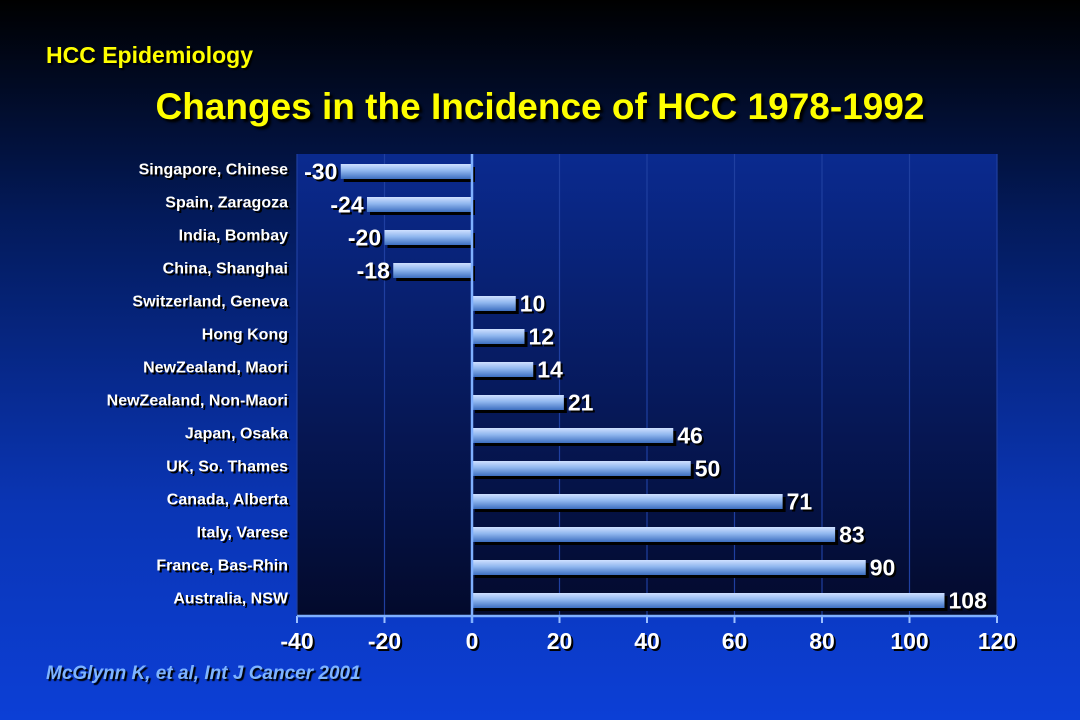  I want to click on data-label-shadow: 50, so click(710, 471).